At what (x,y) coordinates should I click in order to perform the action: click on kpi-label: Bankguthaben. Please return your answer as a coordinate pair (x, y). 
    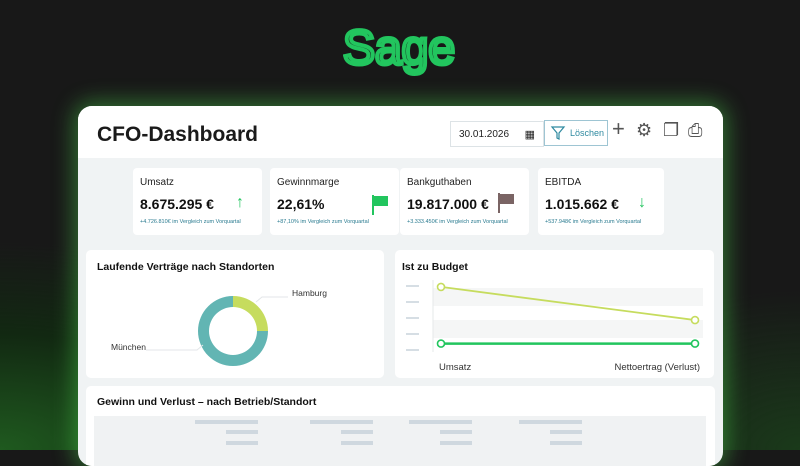
    Looking at the image, I should click on (439, 182).